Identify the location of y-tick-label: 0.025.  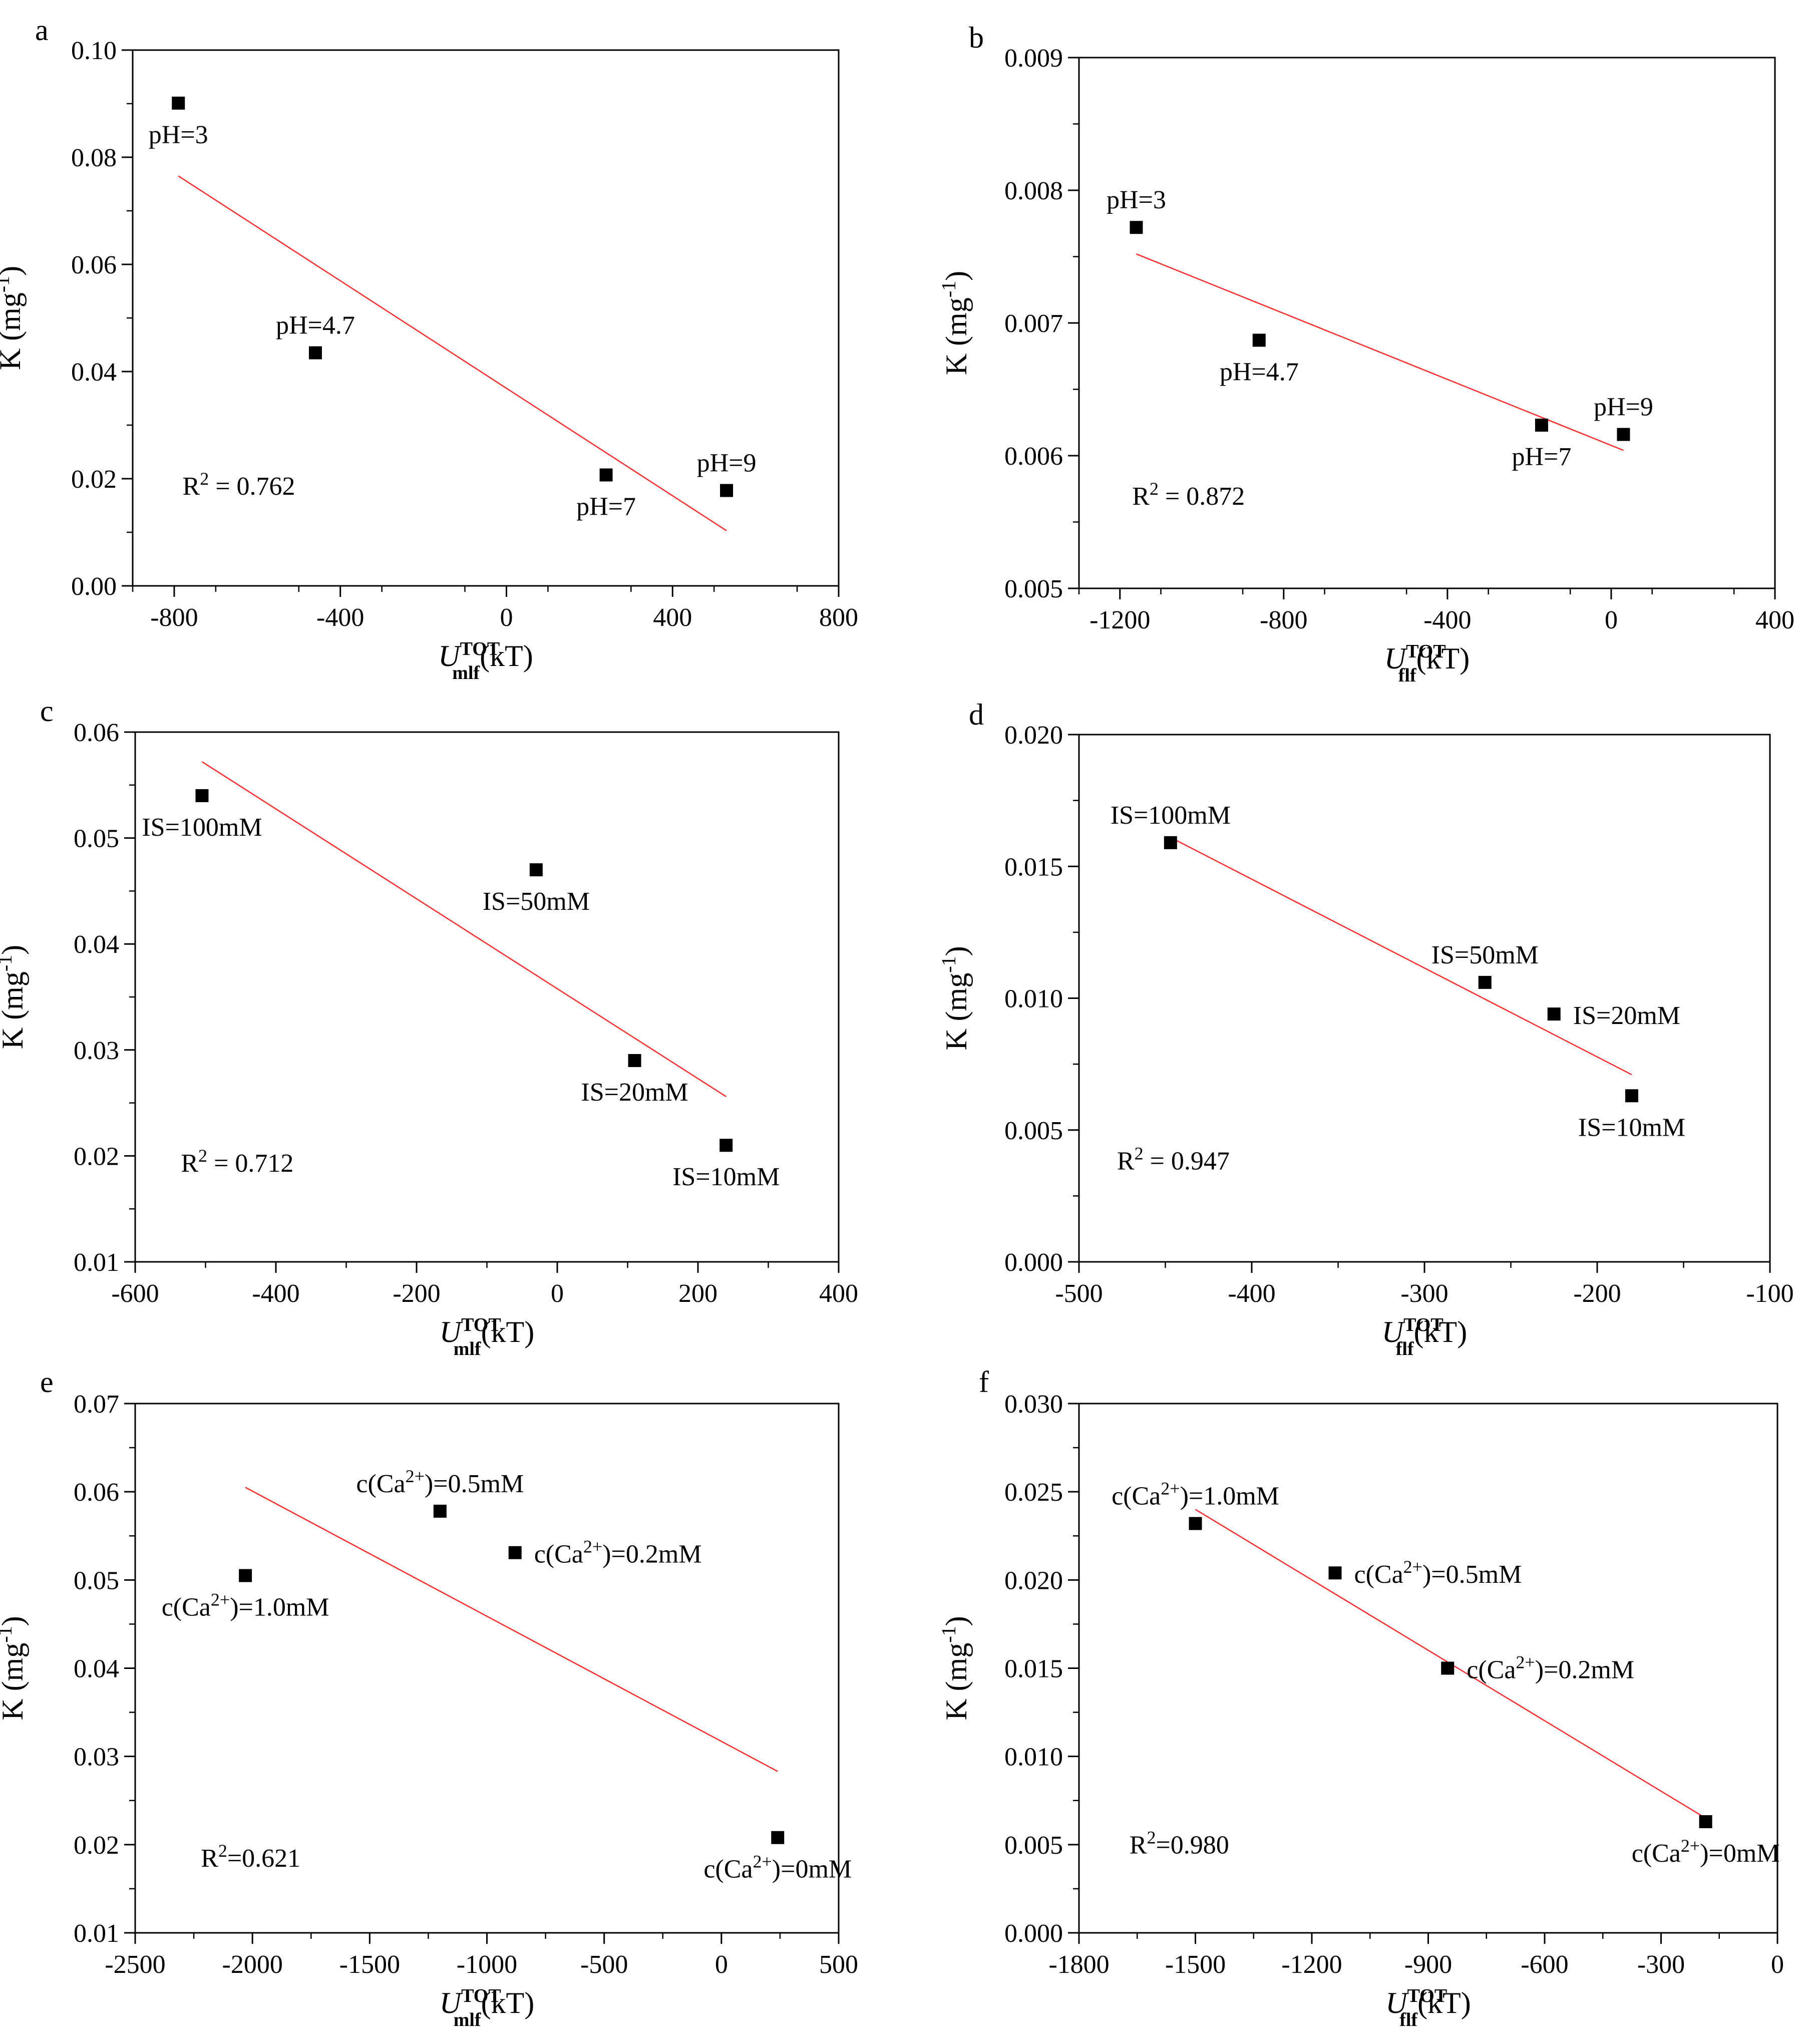
(1033, 1492).